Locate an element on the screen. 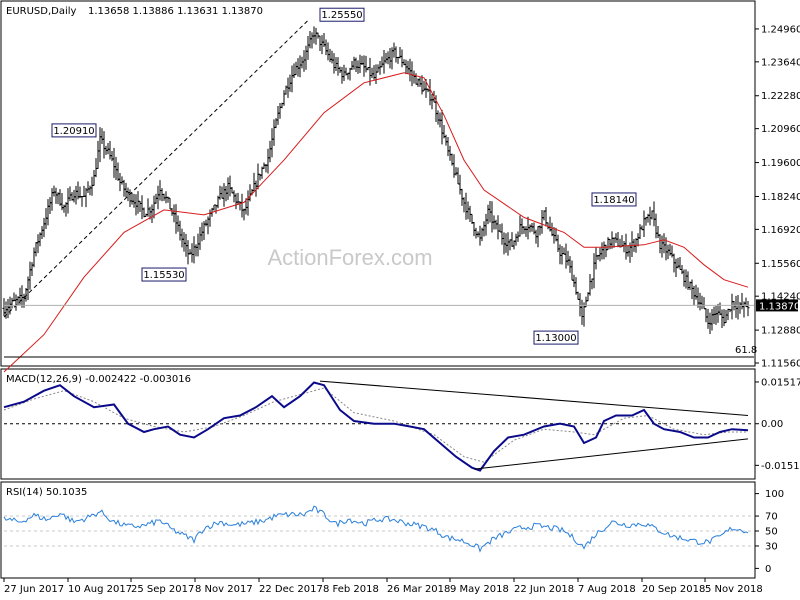 This screenshot has height=600, width=800. macd-line is located at coordinates (376, 426).